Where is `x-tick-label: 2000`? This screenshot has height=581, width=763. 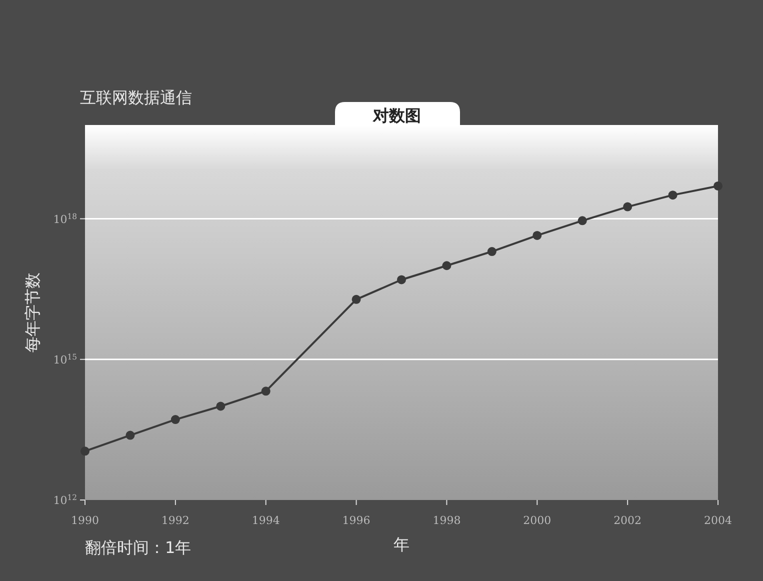
x-tick-label: 2000 is located at coordinates (537, 520).